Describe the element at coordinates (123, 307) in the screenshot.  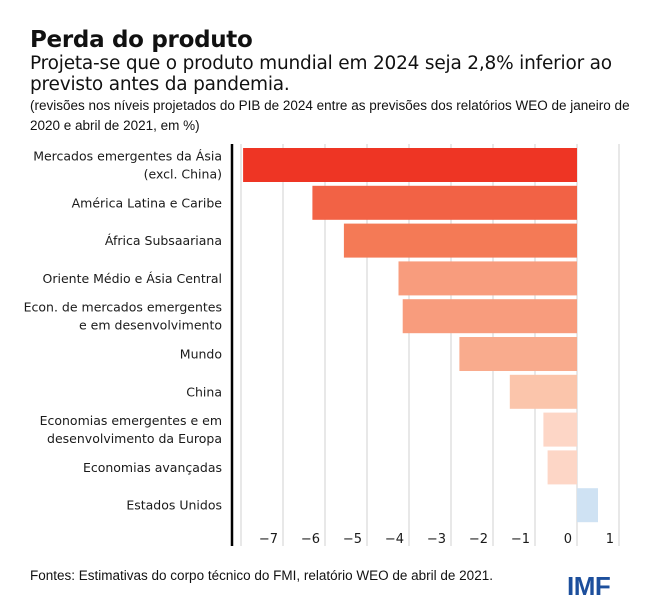
I see `category-label: Econ. de mercados emergentes` at that location.